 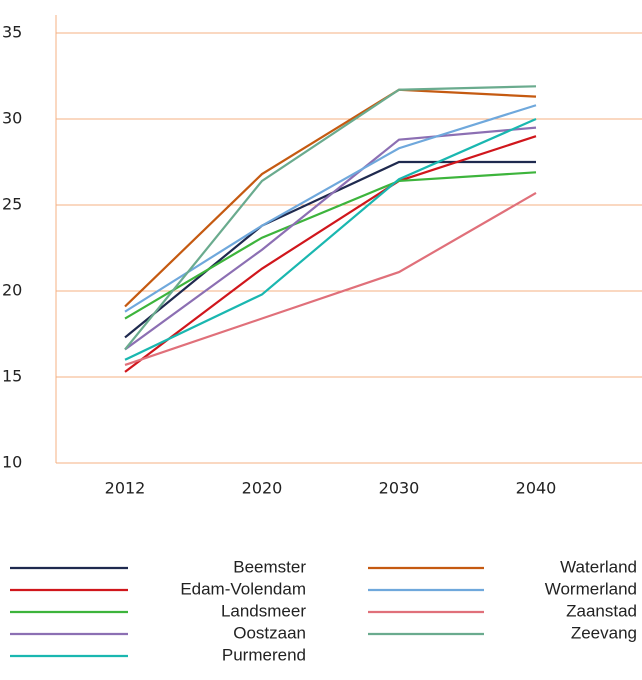 What do you see at coordinates (263, 610) in the screenshot?
I see `legend-label: Landsmeer` at bounding box center [263, 610].